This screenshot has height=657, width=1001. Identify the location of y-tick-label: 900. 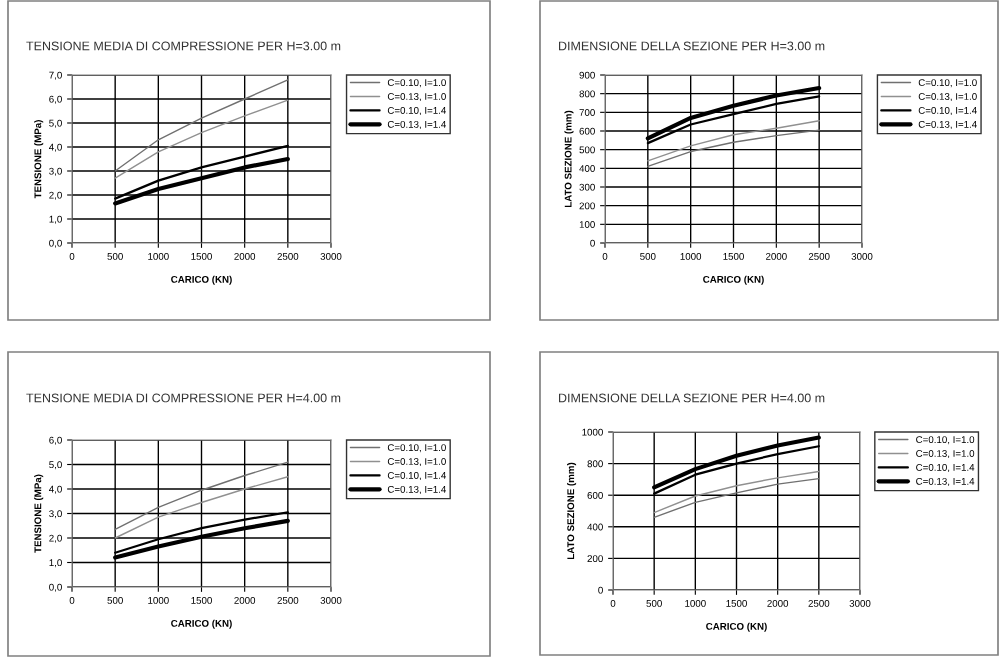
(587, 75).